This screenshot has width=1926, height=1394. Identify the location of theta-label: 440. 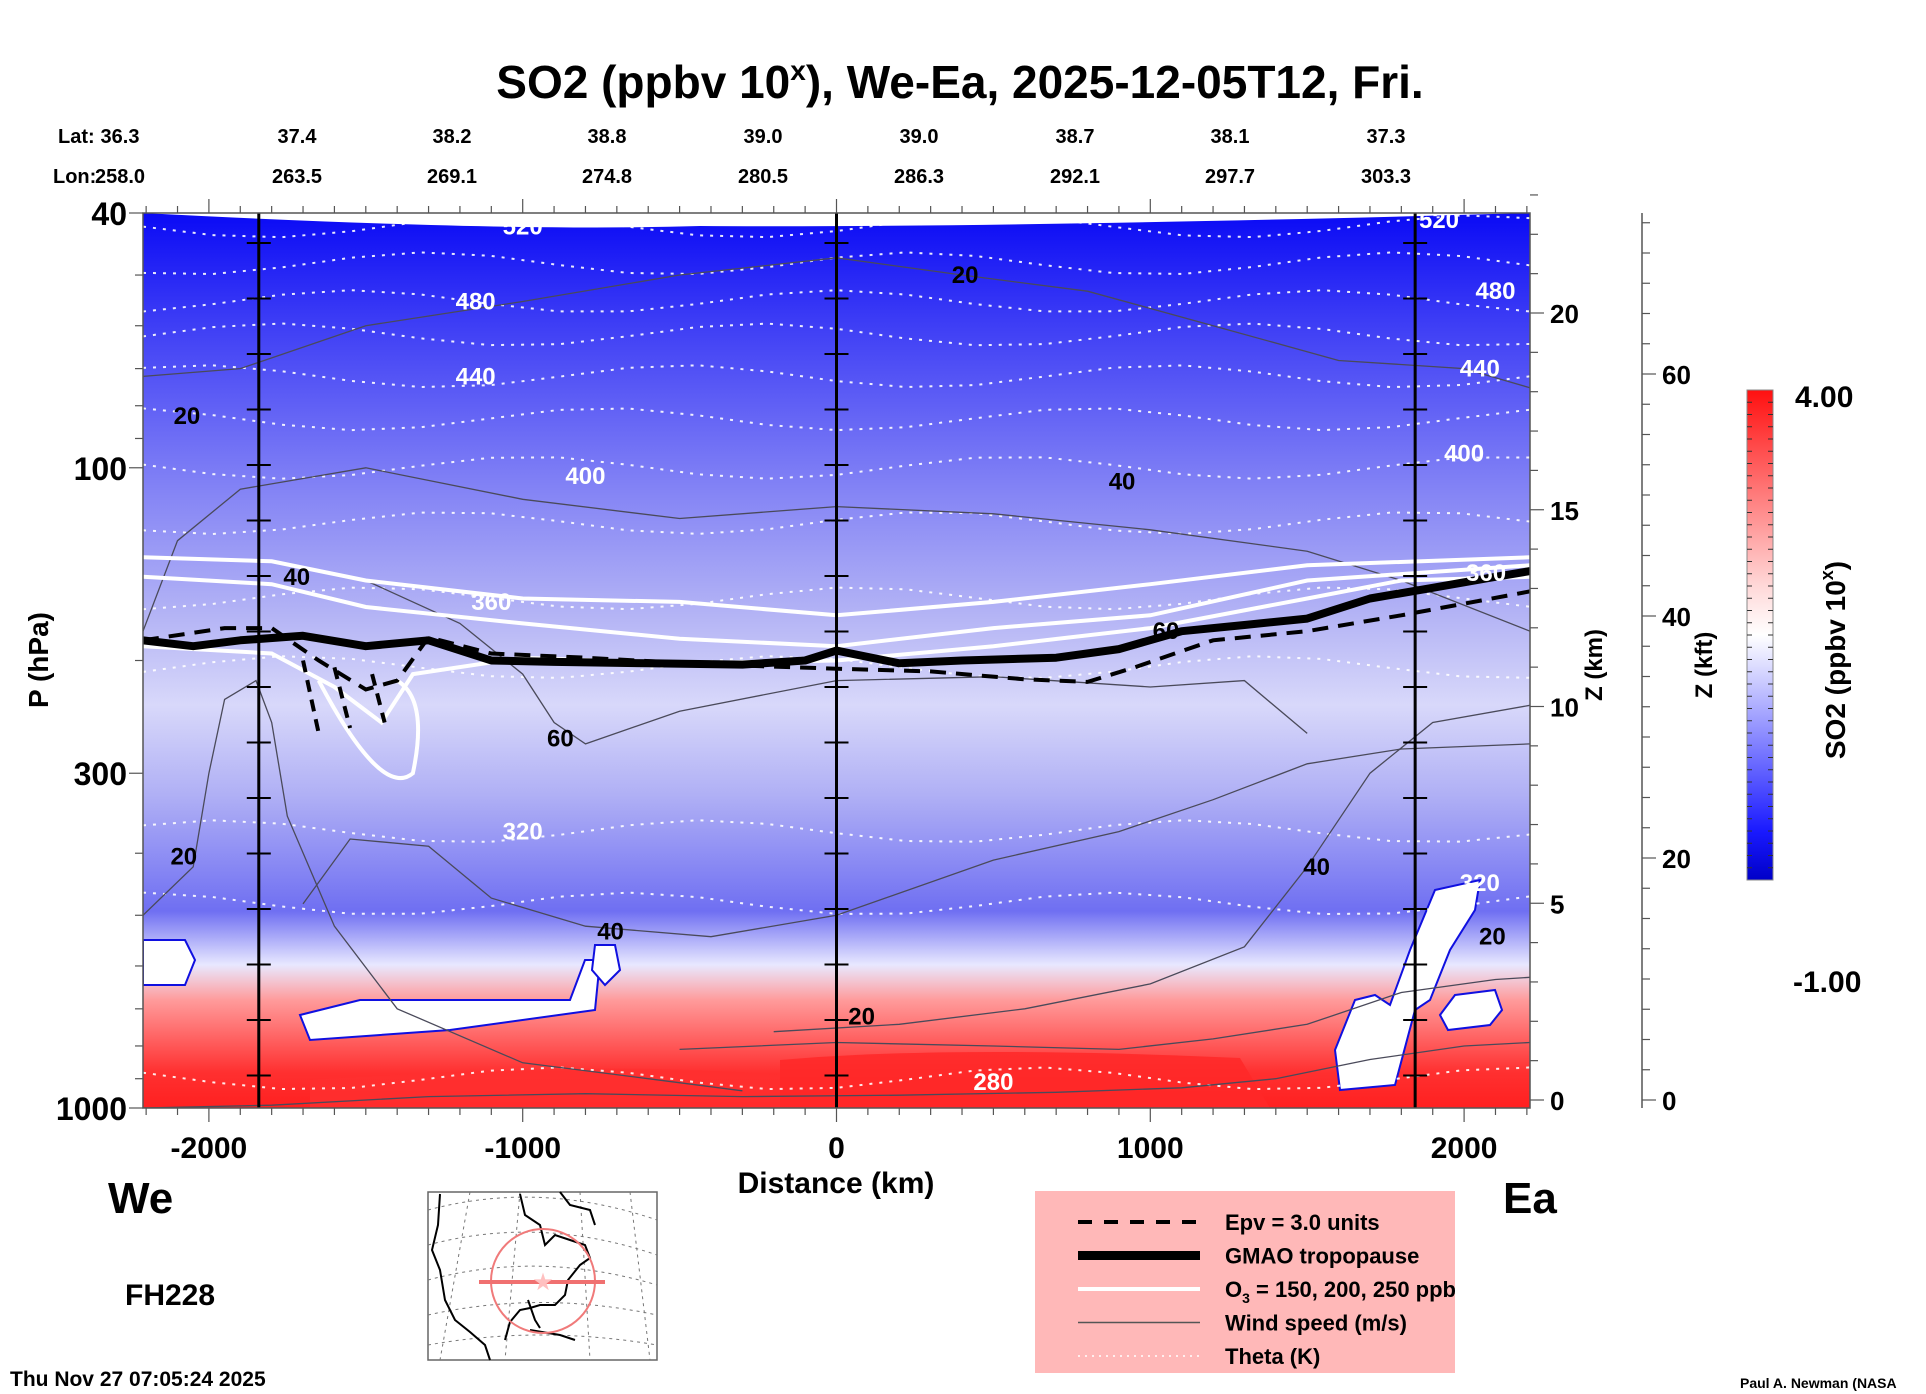
(1480, 369).